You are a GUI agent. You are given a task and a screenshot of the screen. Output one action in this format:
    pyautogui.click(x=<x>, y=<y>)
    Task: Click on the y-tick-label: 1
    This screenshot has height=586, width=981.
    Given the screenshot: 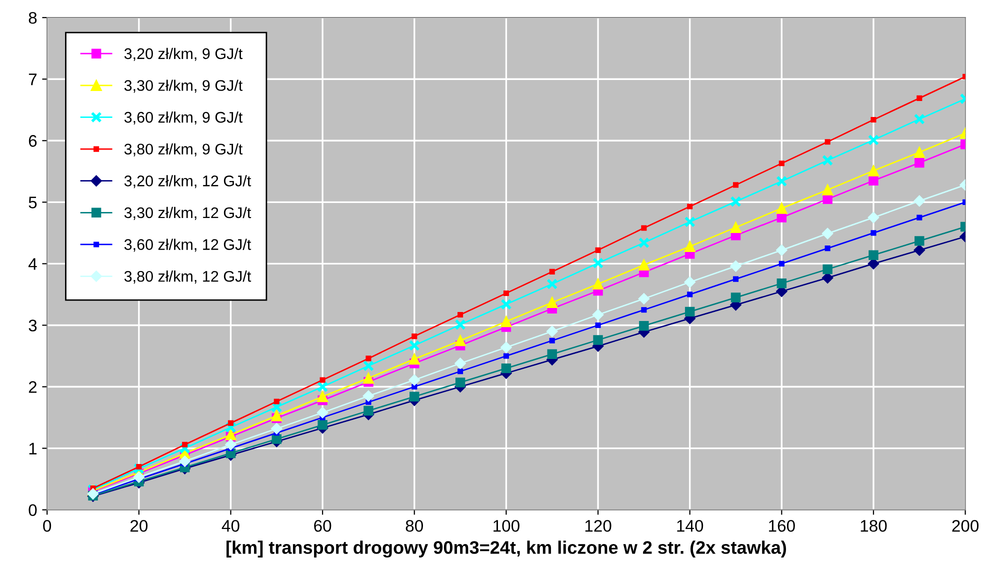 What is the action you would take?
    pyautogui.click(x=33, y=448)
    